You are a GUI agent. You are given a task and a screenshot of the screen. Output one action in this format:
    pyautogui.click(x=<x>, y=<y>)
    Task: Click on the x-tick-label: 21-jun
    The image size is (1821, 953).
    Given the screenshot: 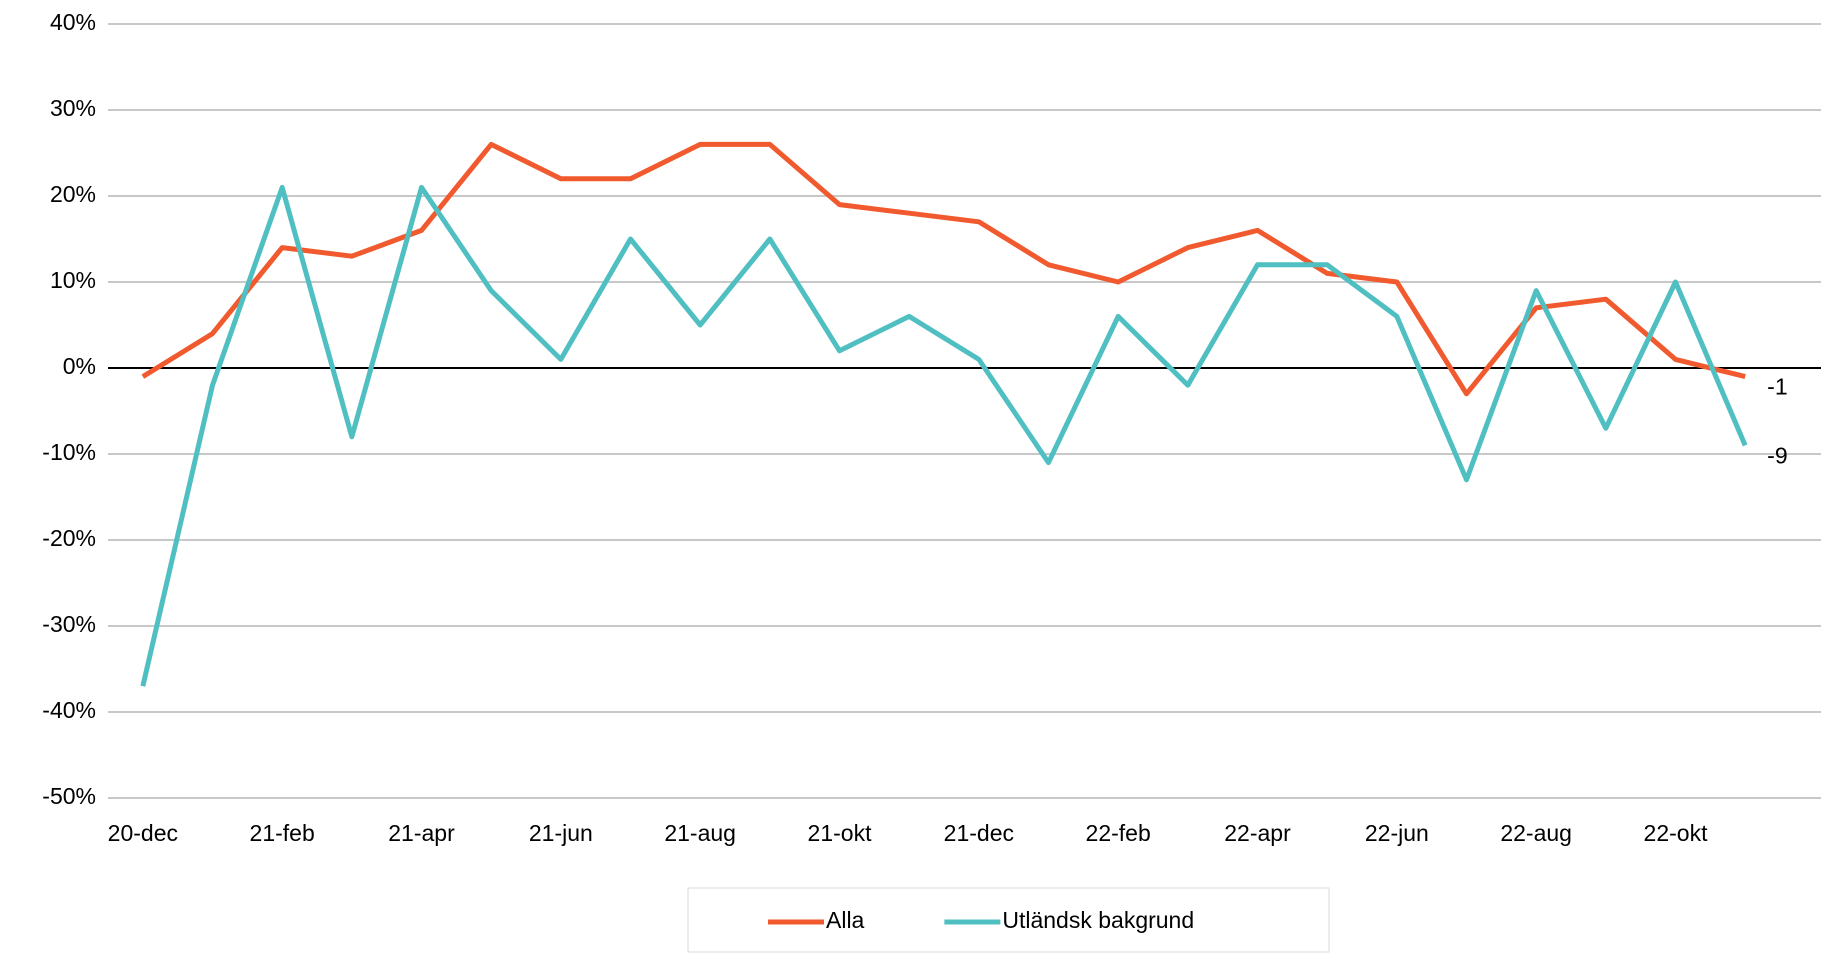 What is the action you would take?
    pyautogui.click(x=561, y=833)
    